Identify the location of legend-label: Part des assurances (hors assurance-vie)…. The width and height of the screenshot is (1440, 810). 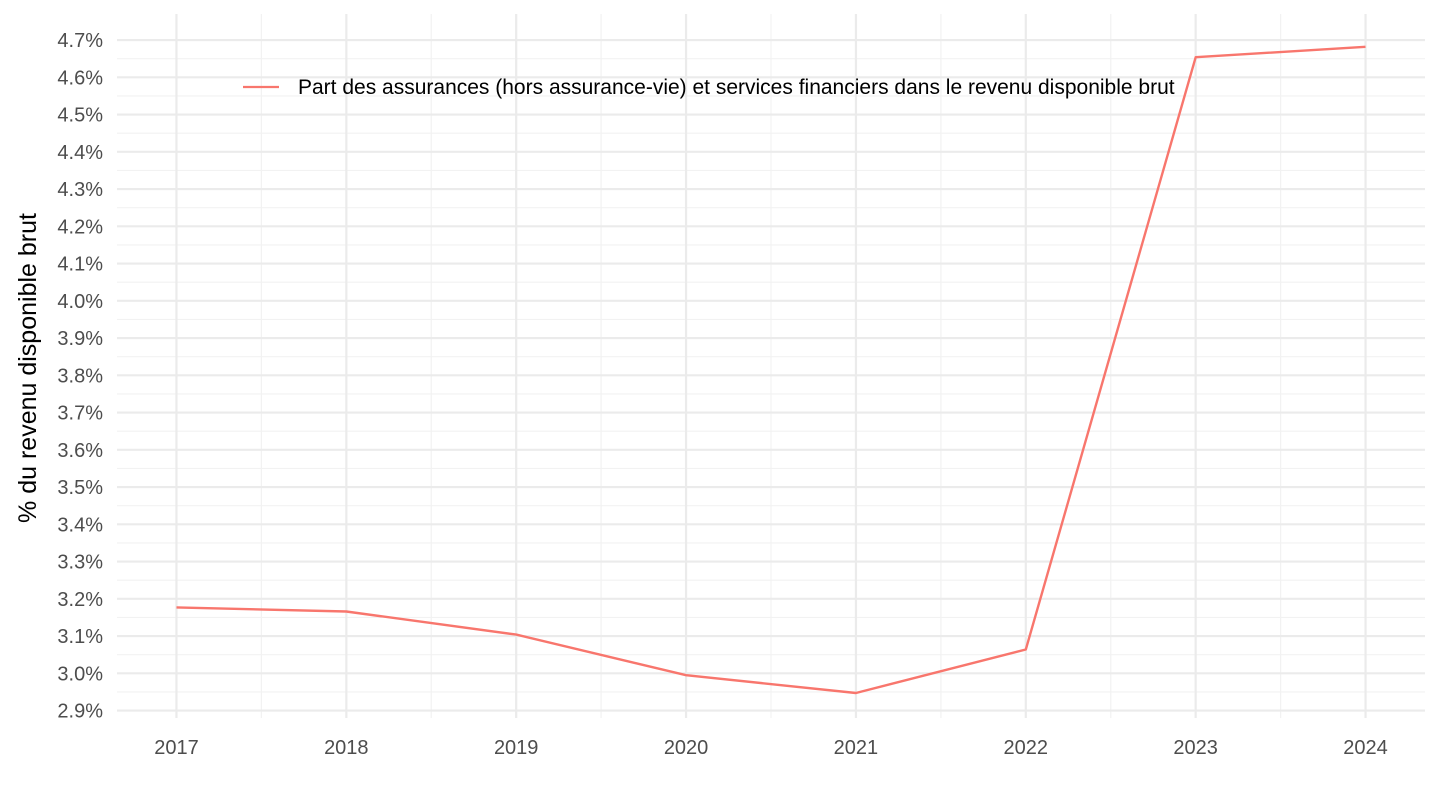
(736, 87).